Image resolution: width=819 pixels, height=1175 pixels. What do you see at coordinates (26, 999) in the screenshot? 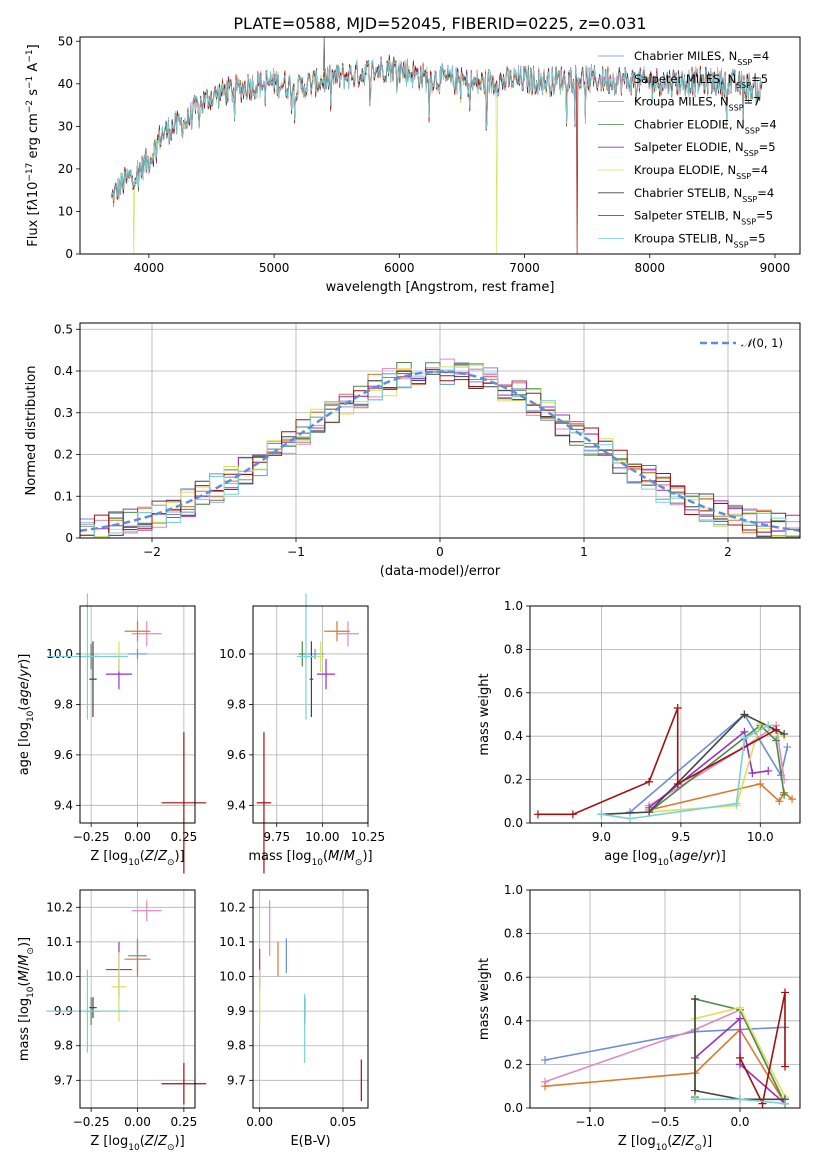
I see `y-axis-label: mass [log10(M/M⊙)]` at bounding box center [26, 999].